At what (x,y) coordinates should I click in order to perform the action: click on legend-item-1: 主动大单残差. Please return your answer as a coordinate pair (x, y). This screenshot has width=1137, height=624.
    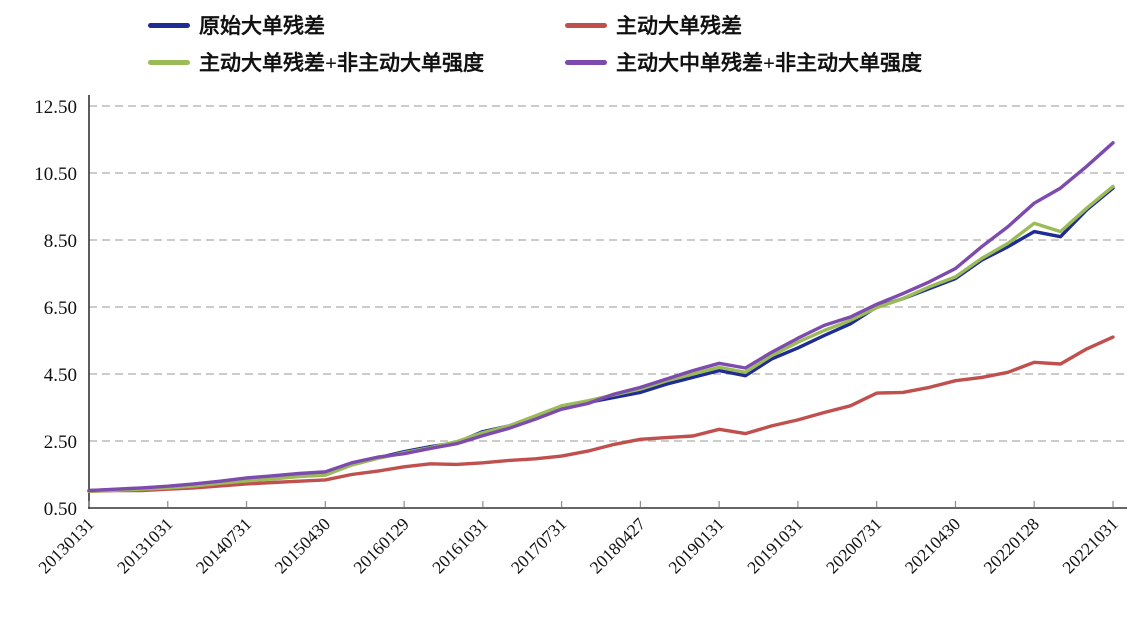
    Looking at the image, I should click on (743, 25).